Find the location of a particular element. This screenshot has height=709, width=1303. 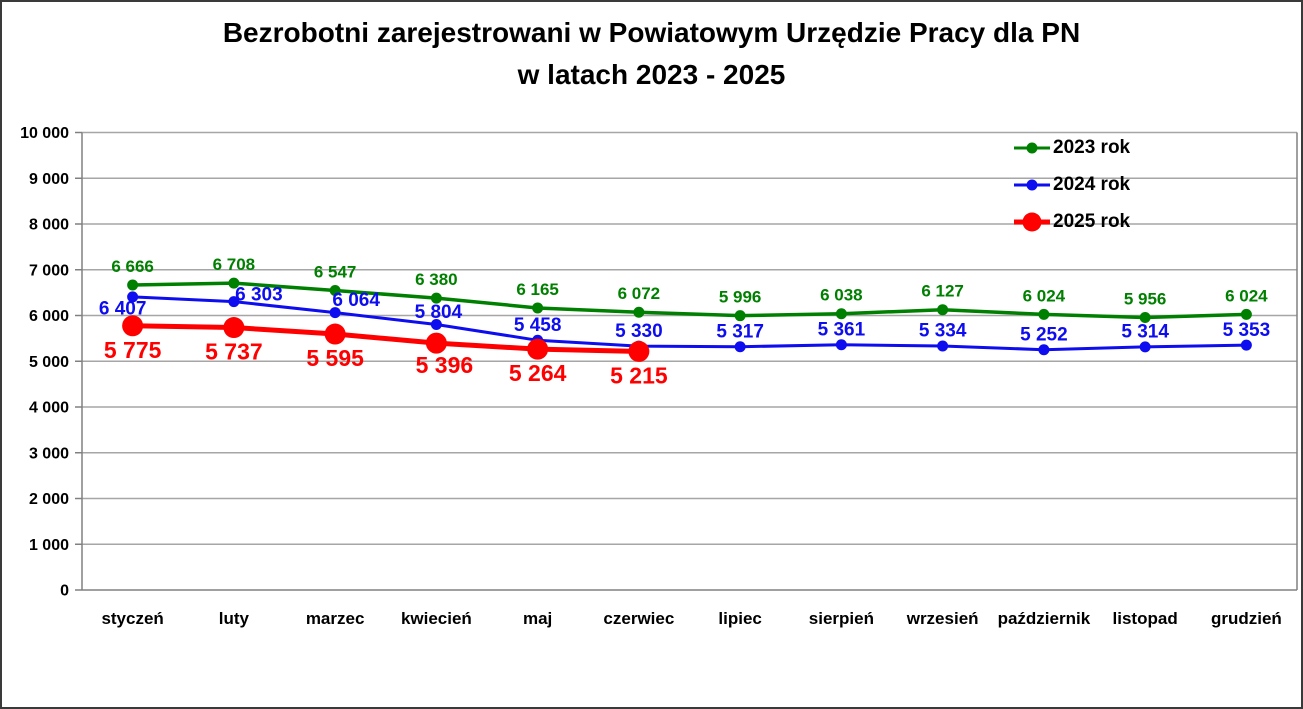

legend-item-2025: 2025 rok is located at coordinates (1072, 221).